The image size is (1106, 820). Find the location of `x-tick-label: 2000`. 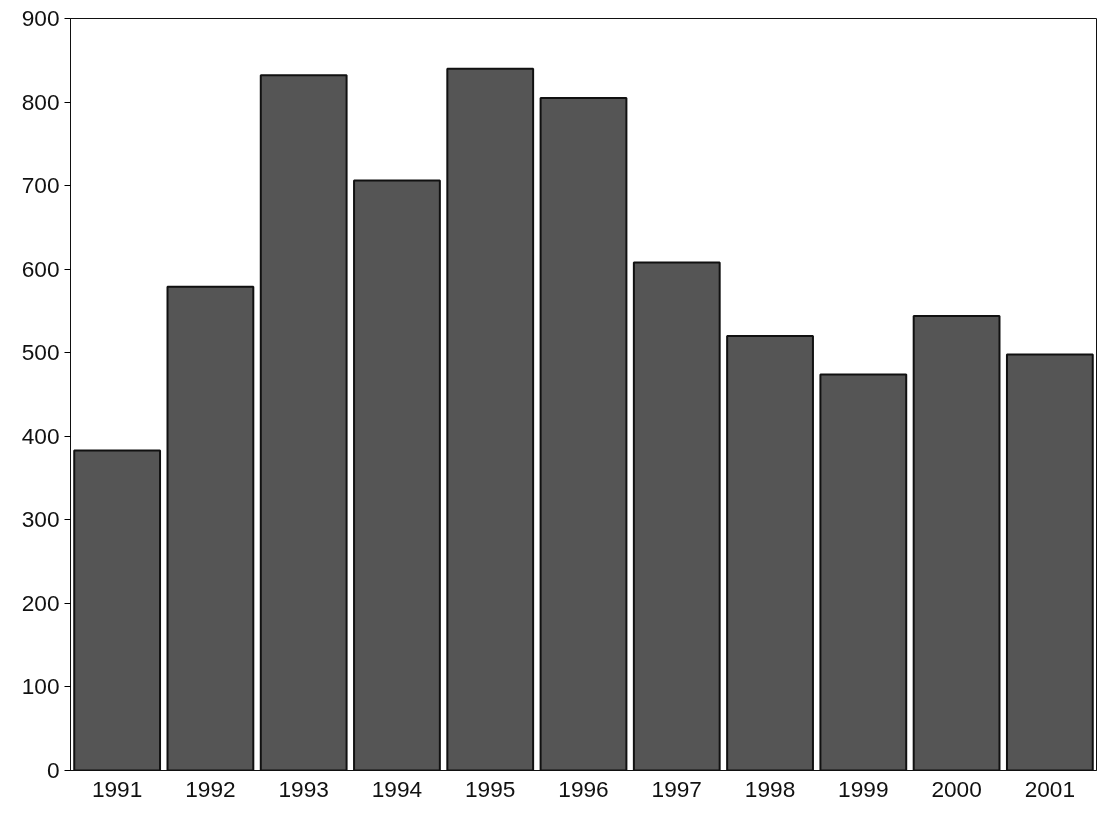

x-tick-label: 2000 is located at coordinates (956, 788).